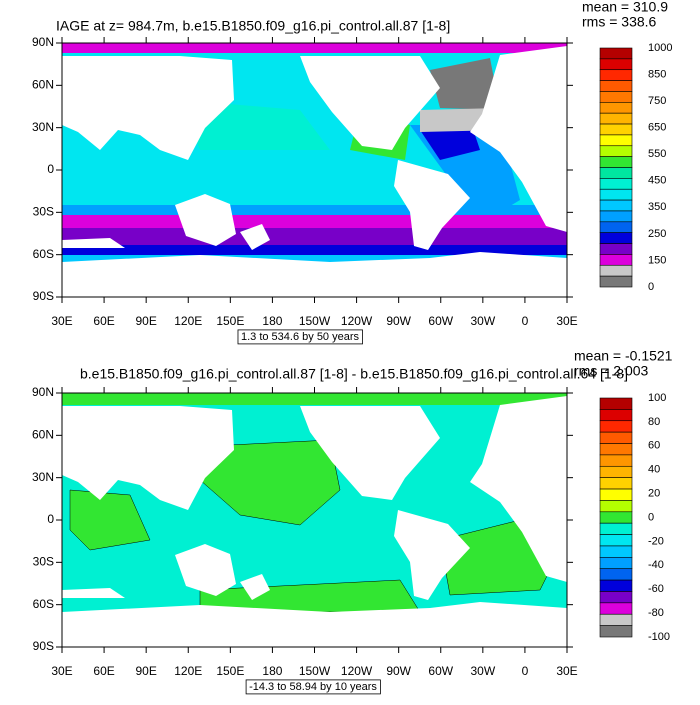 This screenshot has height=705, width=700. Describe the element at coordinates (657, 154) in the screenshot. I see `colorbar-label: 550` at that location.